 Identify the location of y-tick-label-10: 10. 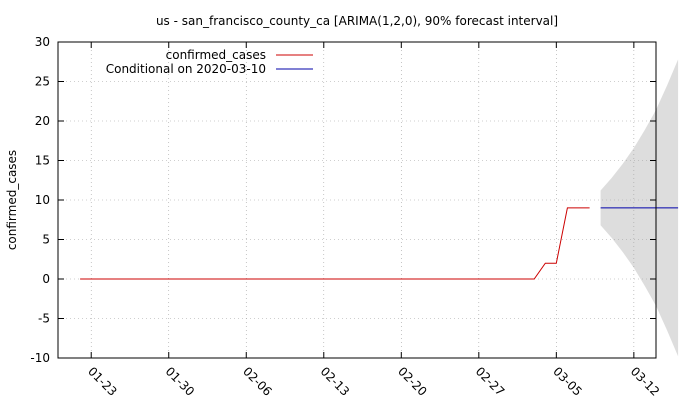
(42, 200).